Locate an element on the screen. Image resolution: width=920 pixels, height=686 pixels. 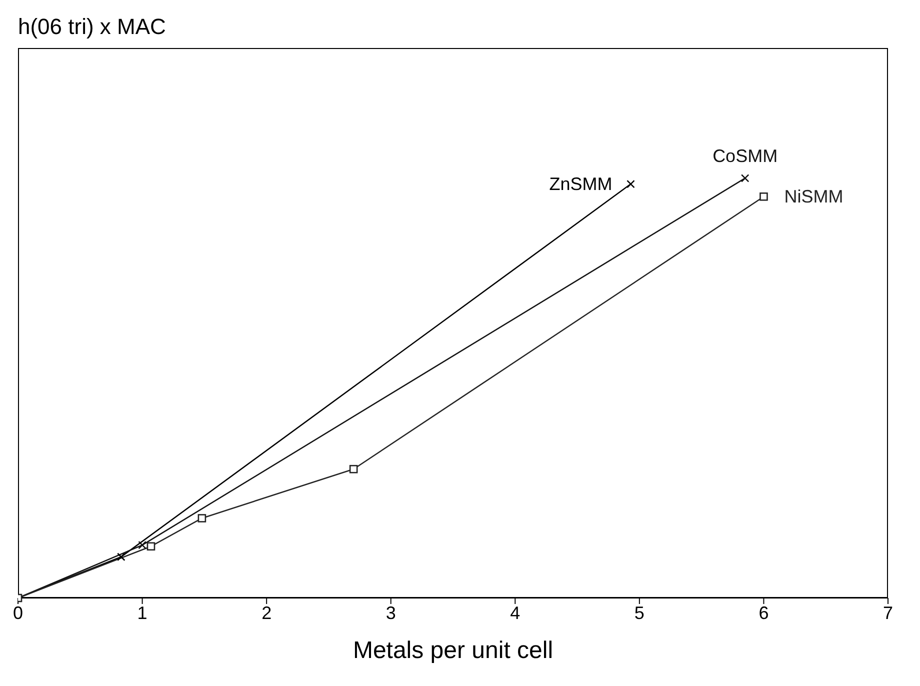
x-tick-label: 2 is located at coordinates (267, 612).